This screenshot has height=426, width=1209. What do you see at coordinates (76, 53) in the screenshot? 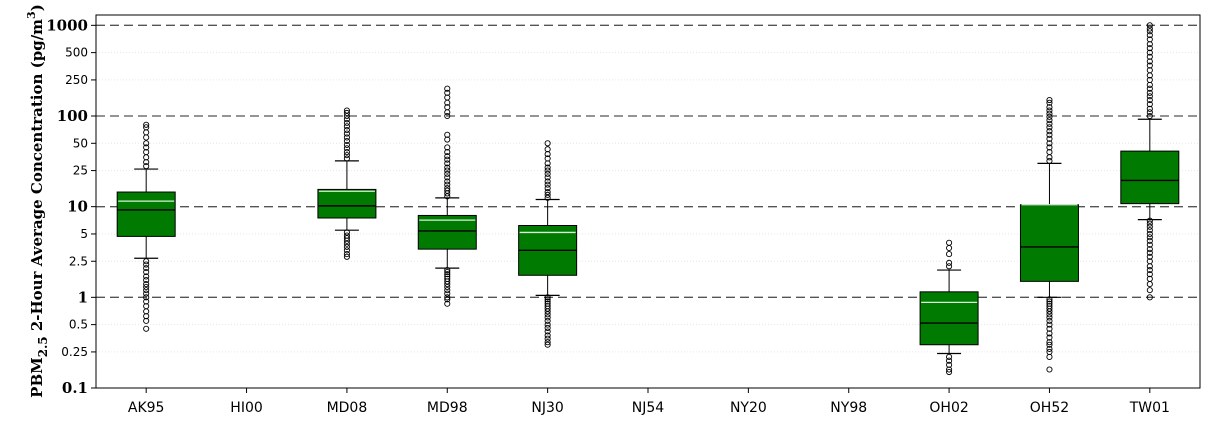
I see `y-tick-label: 500` at bounding box center [76, 53].